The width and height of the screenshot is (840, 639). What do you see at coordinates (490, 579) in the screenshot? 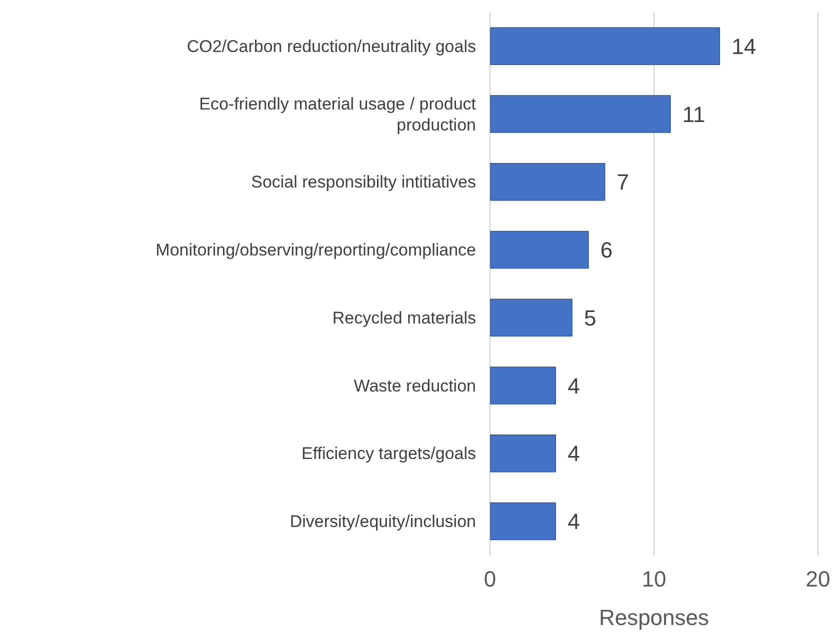
I see `x-tick-label: 0` at bounding box center [490, 579].